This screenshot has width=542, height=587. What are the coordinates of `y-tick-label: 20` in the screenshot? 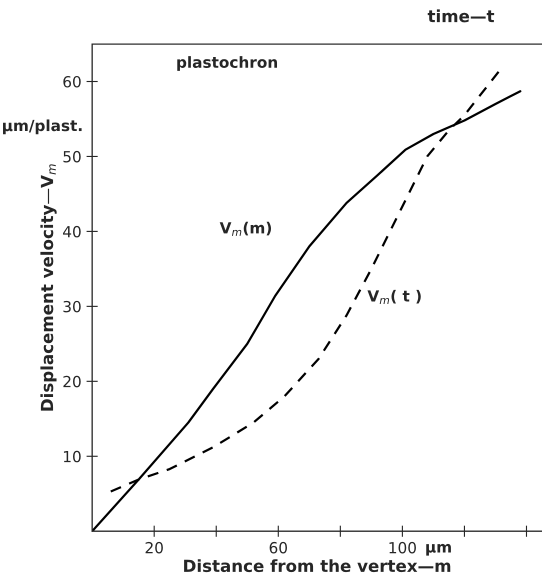 It's located at (72, 382).